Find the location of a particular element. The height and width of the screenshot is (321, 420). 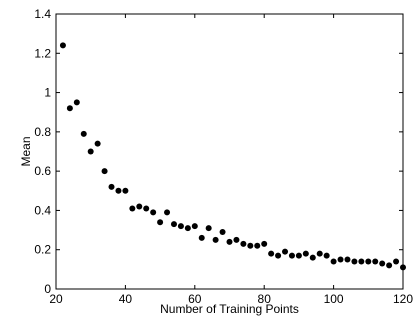

x-tick-label: 40 is located at coordinates (126, 299).